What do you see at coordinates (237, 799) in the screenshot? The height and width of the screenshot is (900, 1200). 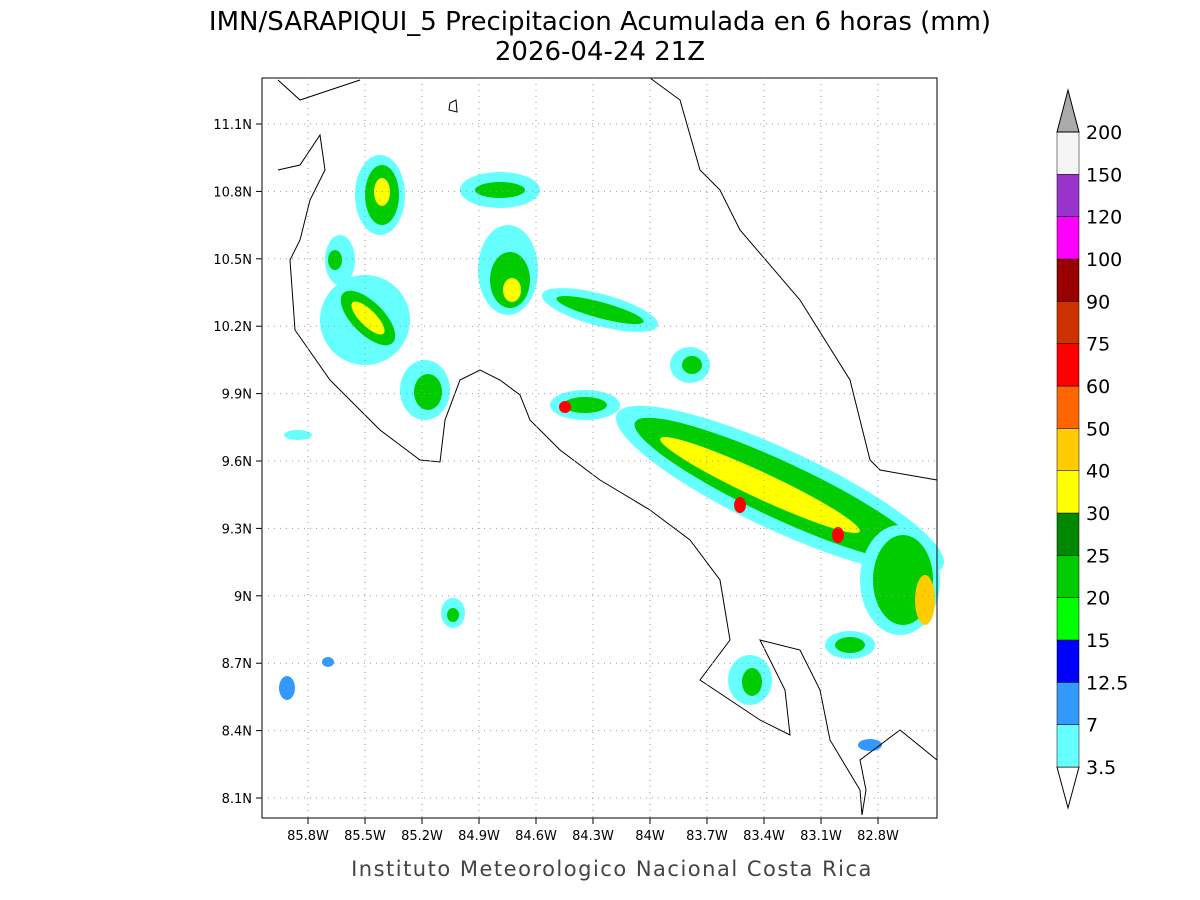 I see `lat-tick-label: 8.1N` at bounding box center [237, 799].